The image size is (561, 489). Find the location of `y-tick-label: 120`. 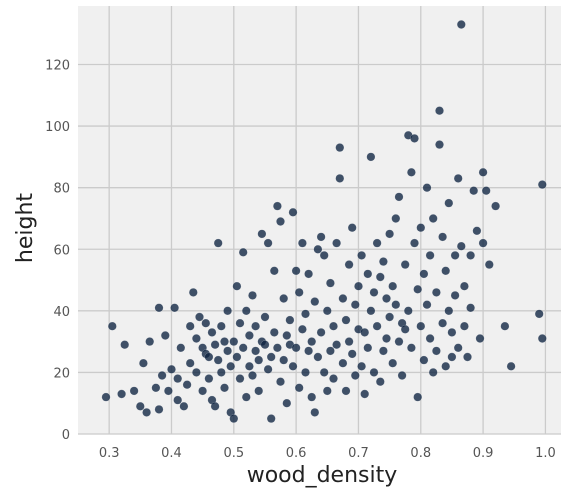

y-tick-label: 120 is located at coordinates (57, 66).